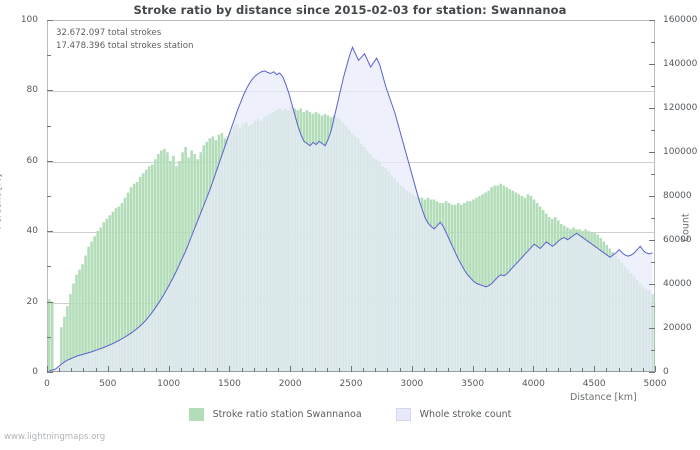 This screenshot has width=700, height=450. I want to click on x-axis-label: Distance [km], so click(603, 397).